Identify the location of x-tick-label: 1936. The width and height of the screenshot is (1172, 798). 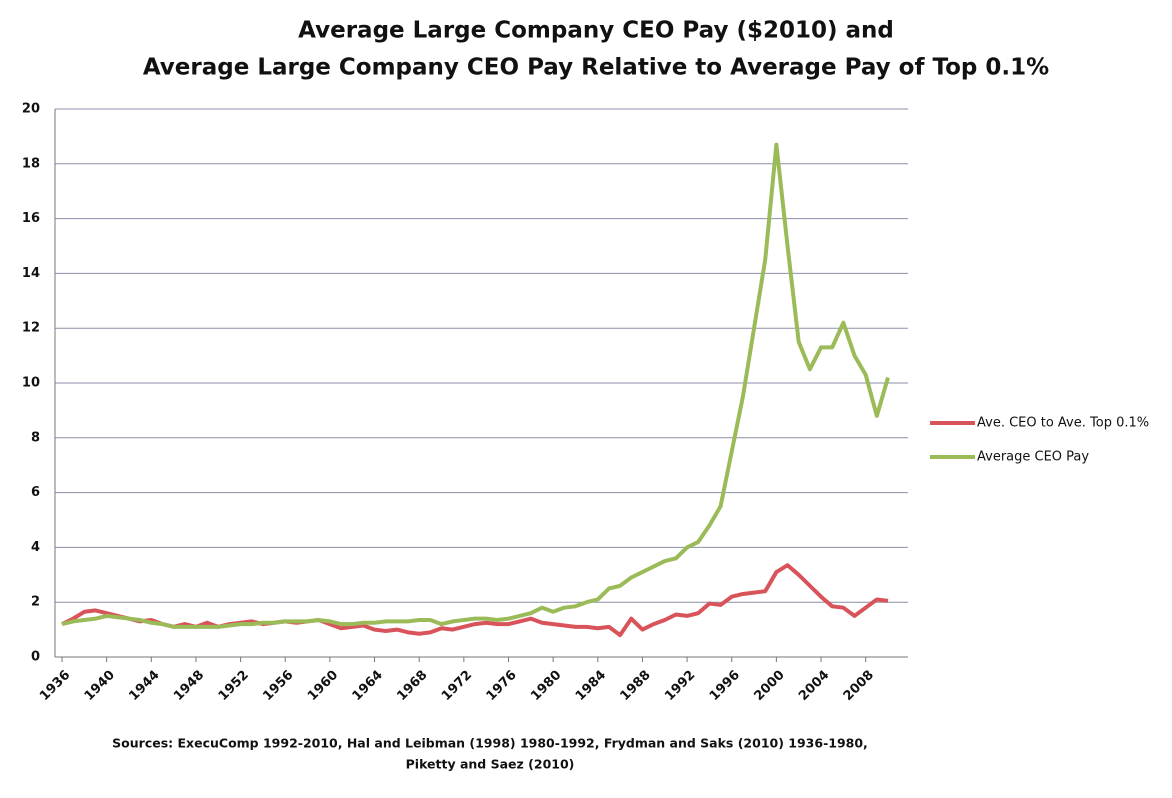
(55, 686).